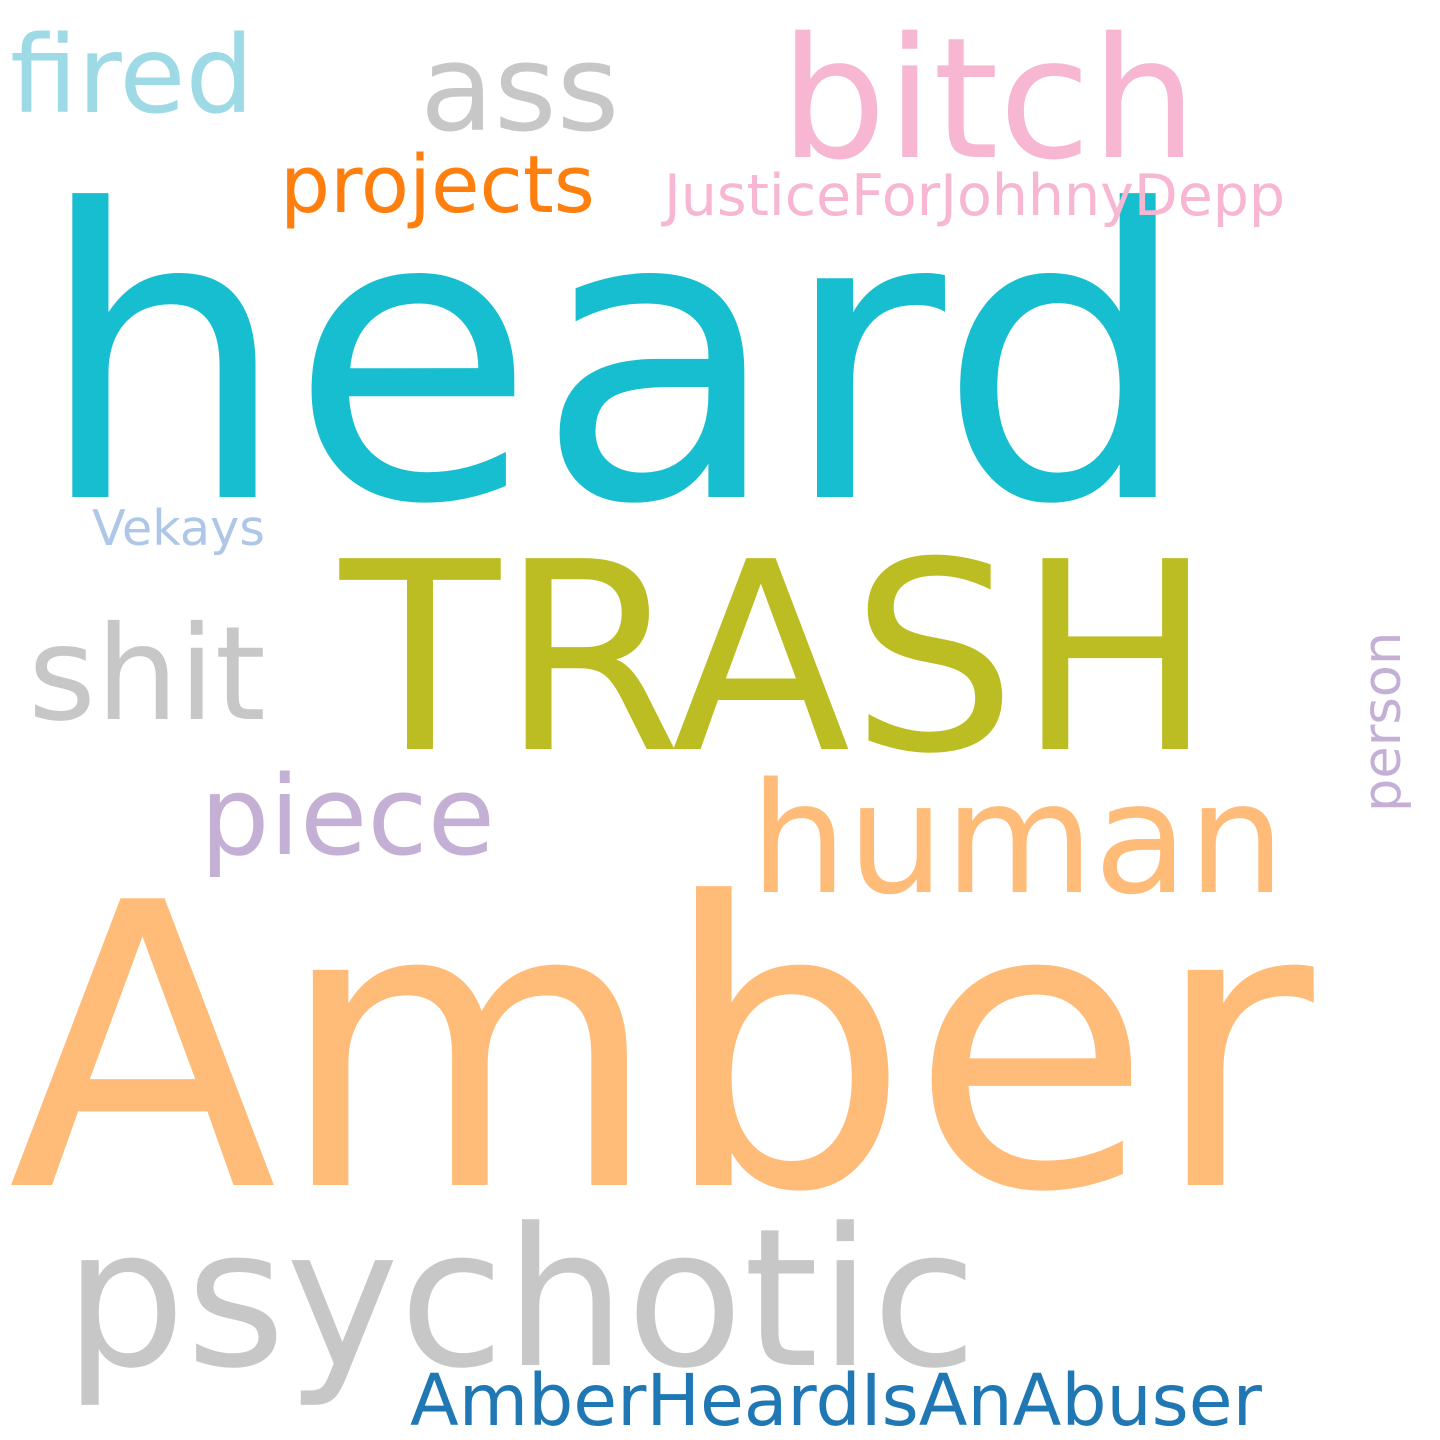 The width and height of the screenshot is (1440, 1440). What do you see at coordinates (147, 674) in the screenshot?
I see `word-shit: shit` at bounding box center [147, 674].